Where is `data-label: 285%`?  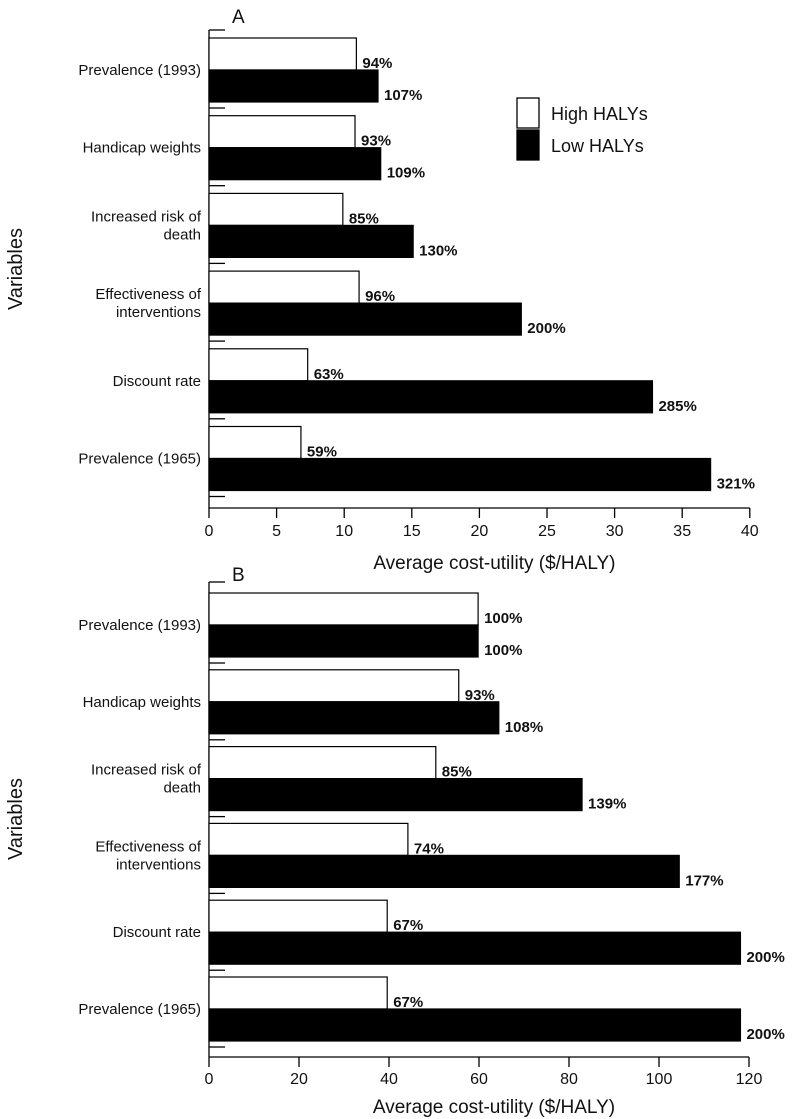
data-label: 285% is located at coordinates (677, 406).